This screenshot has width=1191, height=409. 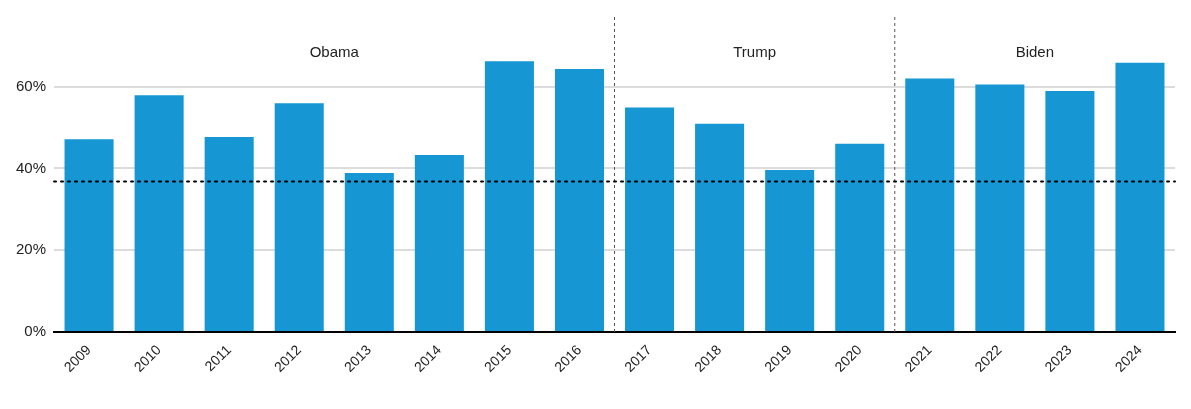 What do you see at coordinates (755, 52) in the screenshot?
I see `annotation: Trump` at bounding box center [755, 52].